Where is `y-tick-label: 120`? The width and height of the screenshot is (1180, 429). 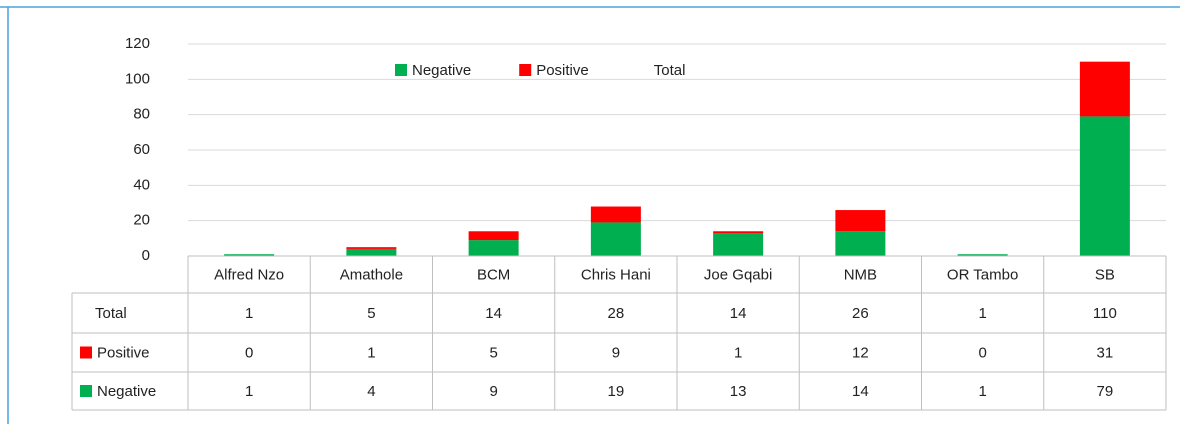 y-tick-label: 120 is located at coordinates (137, 43).